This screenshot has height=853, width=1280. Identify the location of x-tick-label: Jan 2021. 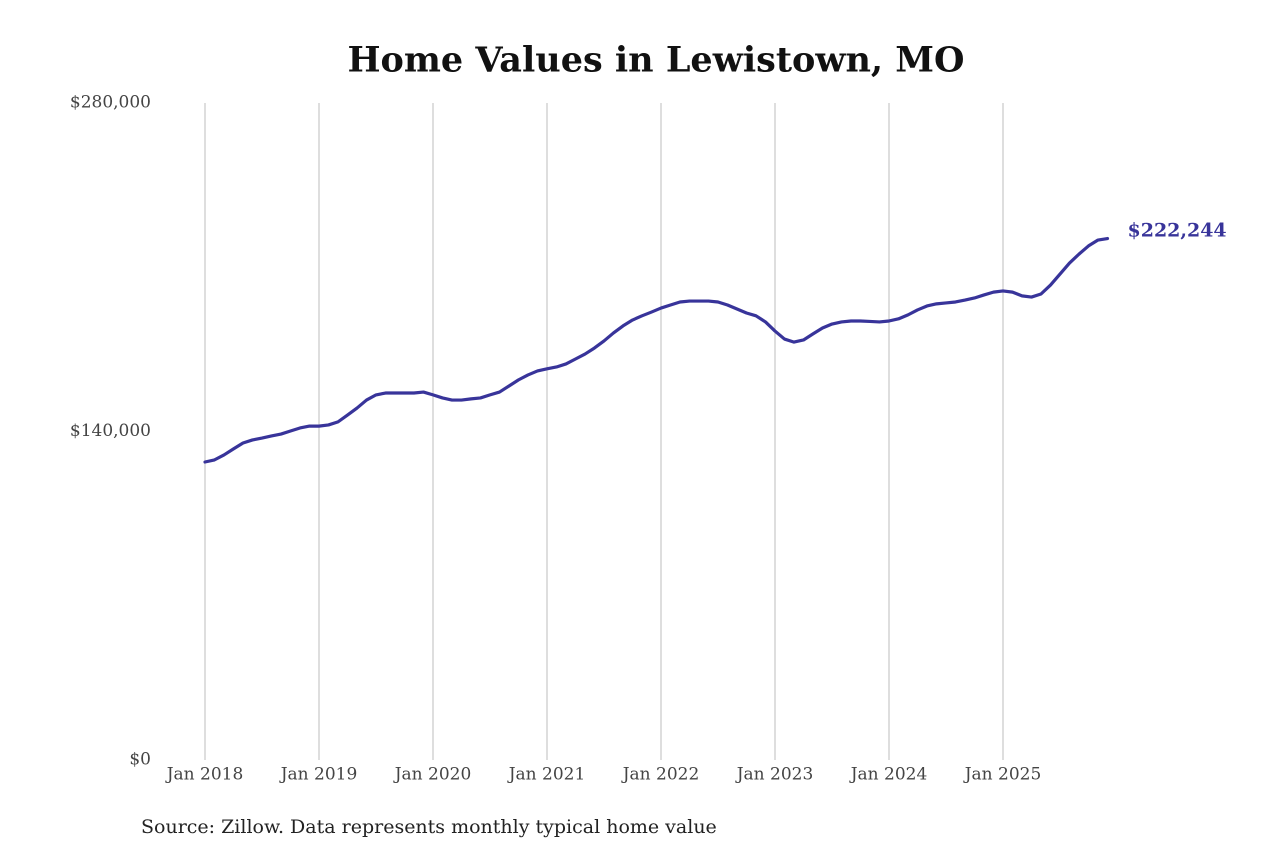
(546, 775).